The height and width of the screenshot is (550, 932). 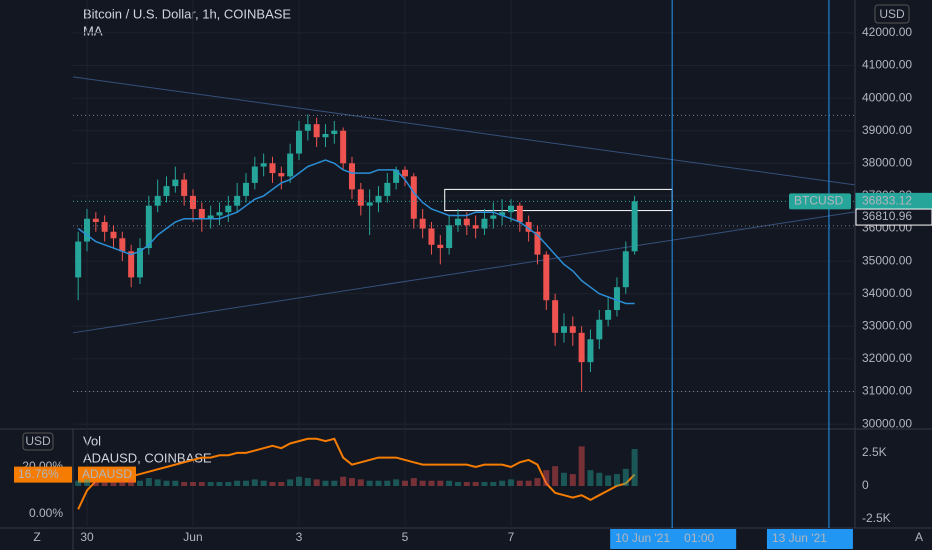 I want to click on control: Z, so click(x=36, y=537).